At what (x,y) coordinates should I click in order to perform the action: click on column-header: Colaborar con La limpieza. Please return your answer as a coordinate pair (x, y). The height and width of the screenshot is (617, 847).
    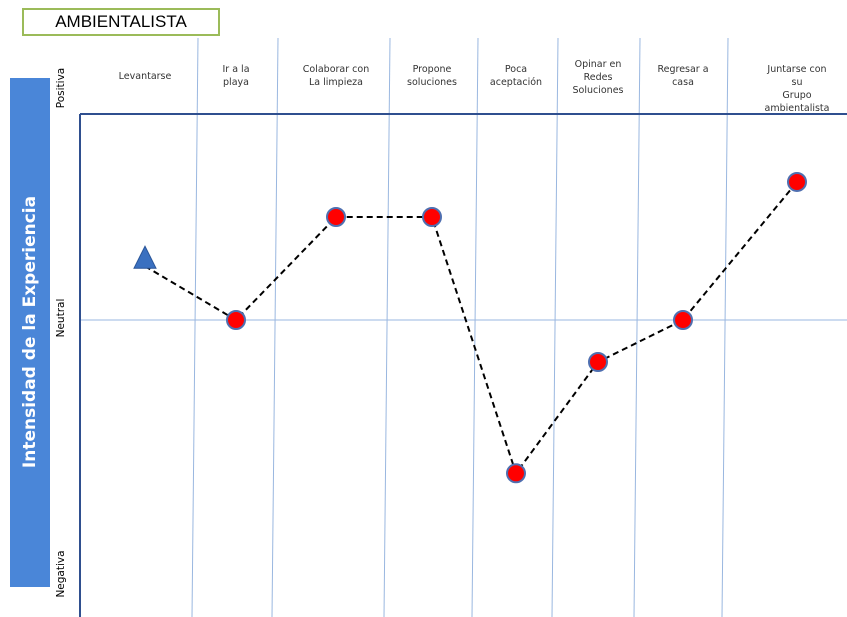
    Looking at the image, I should click on (336, 76).